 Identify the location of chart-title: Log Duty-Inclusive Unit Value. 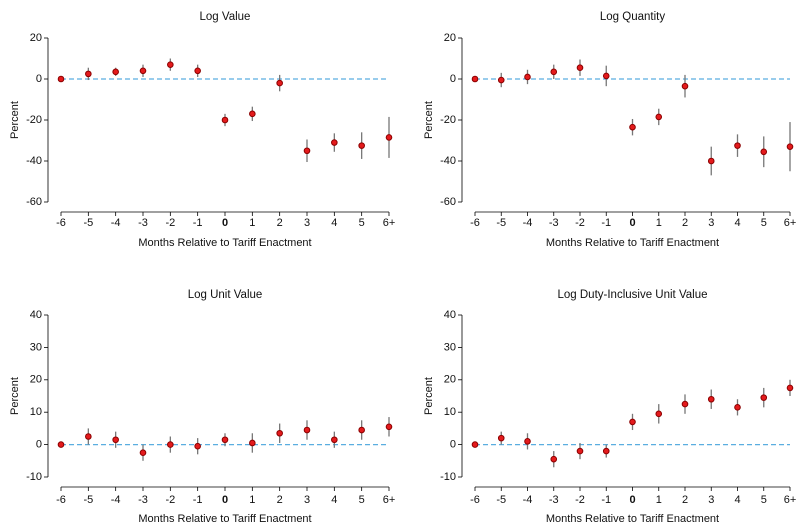
(633, 295).